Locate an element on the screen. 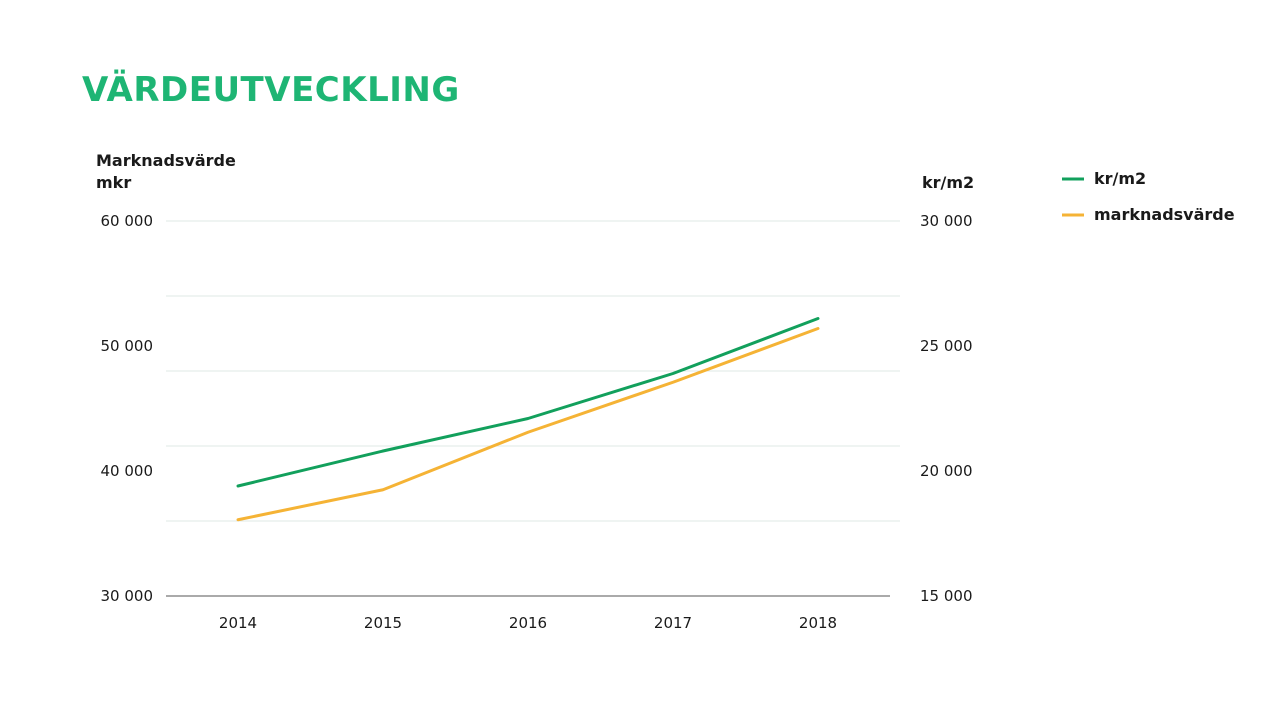 Image resolution: width=1268 pixels, height=727 pixels. left-axis-ticks: 30 000 40 000 50 000 60 000 is located at coordinates (127, 408).